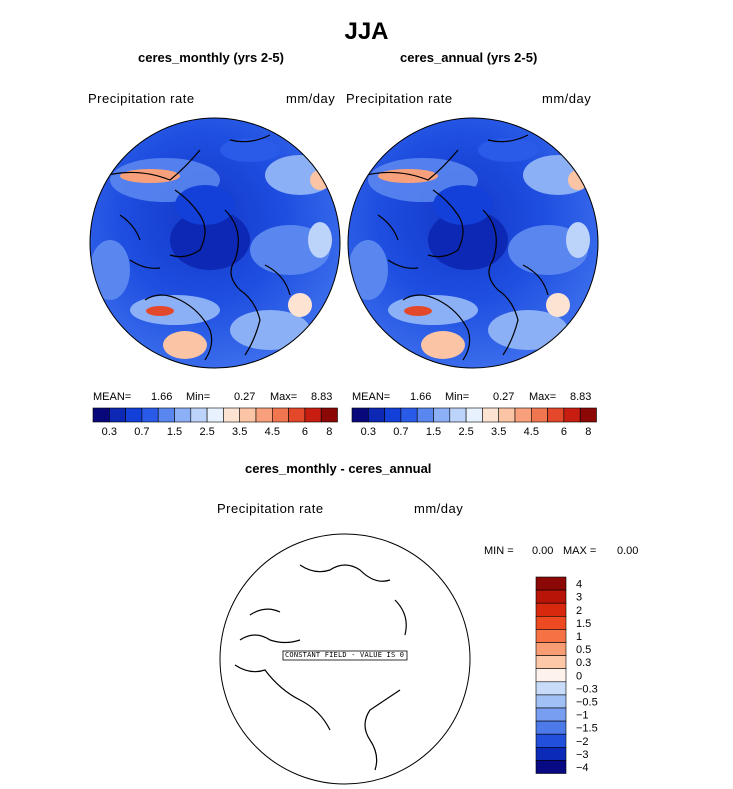 This screenshot has width=733, height=789. What do you see at coordinates (399, 98) in the screenshot?
I see `panel-2-variable: Precipitation rate` at bounding box center [399, 98].